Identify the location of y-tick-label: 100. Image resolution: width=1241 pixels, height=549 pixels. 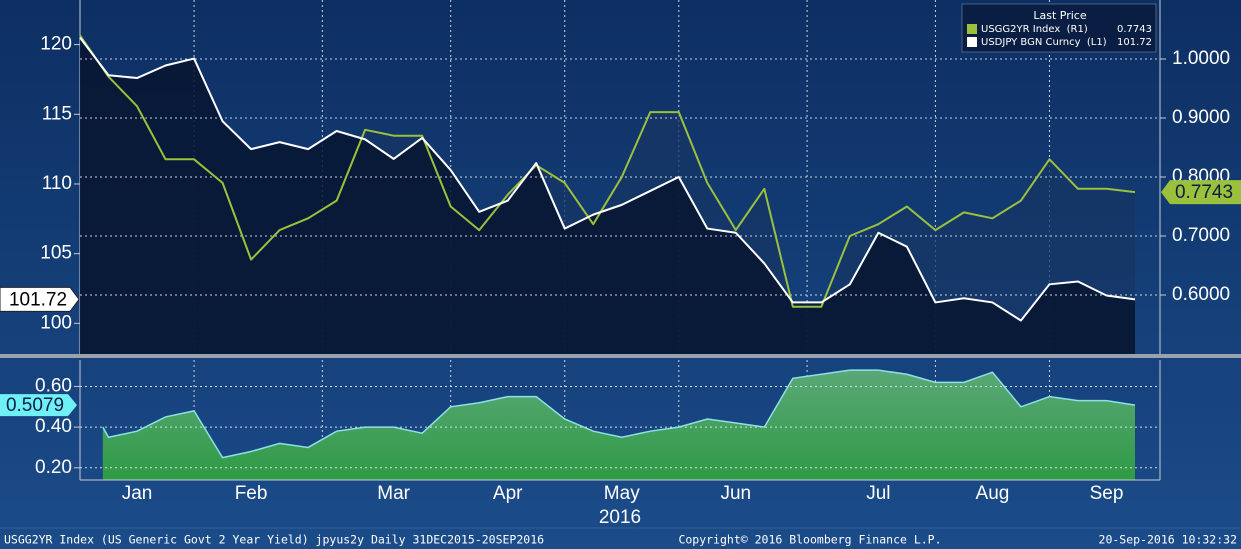
(56, 322).